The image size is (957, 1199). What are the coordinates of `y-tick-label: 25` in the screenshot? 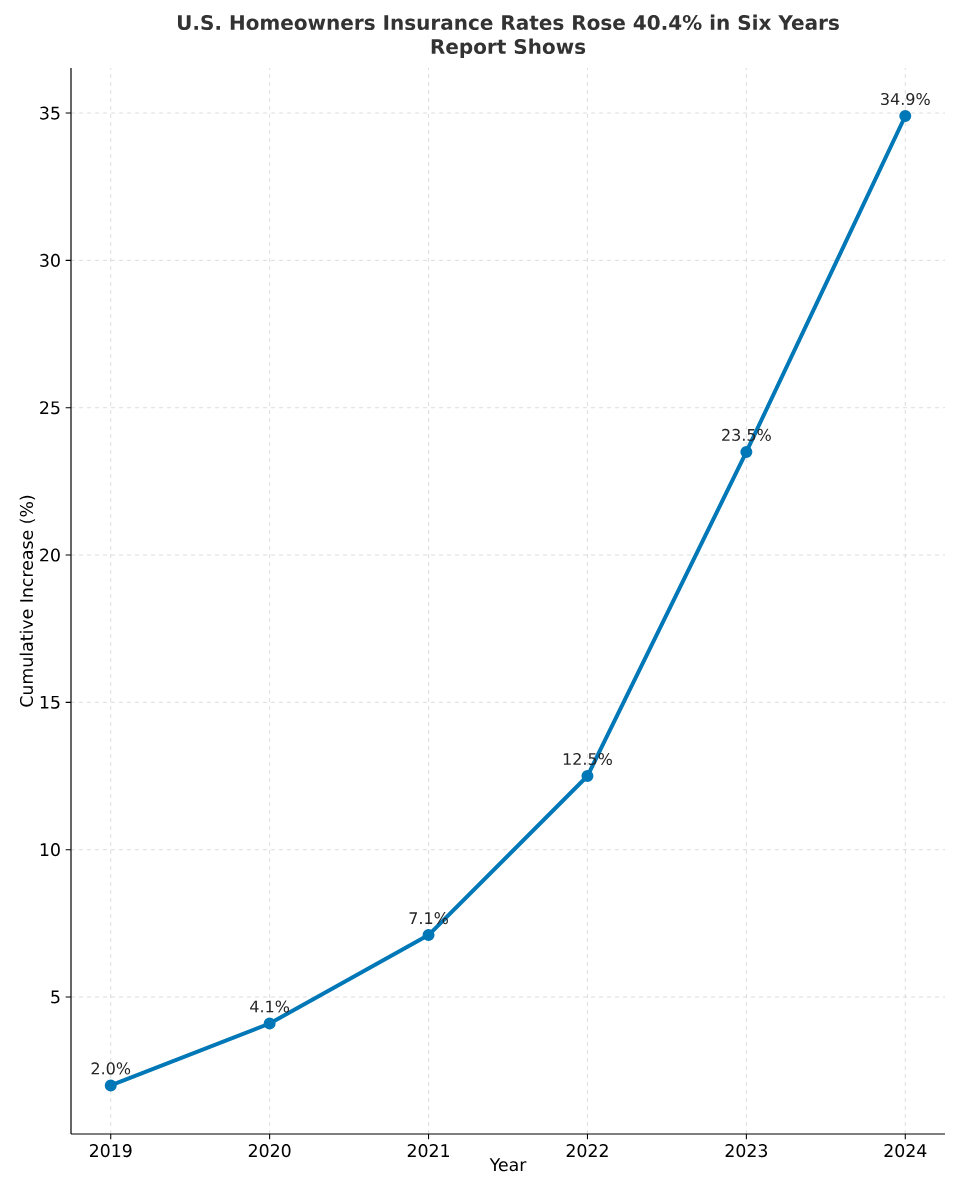 It's located at (50, 408).